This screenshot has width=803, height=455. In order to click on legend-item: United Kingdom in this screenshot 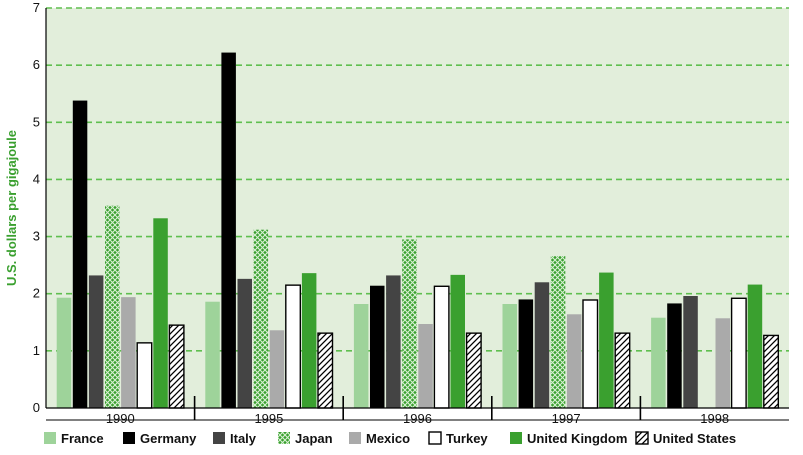, I will do `click(568, 438)`.